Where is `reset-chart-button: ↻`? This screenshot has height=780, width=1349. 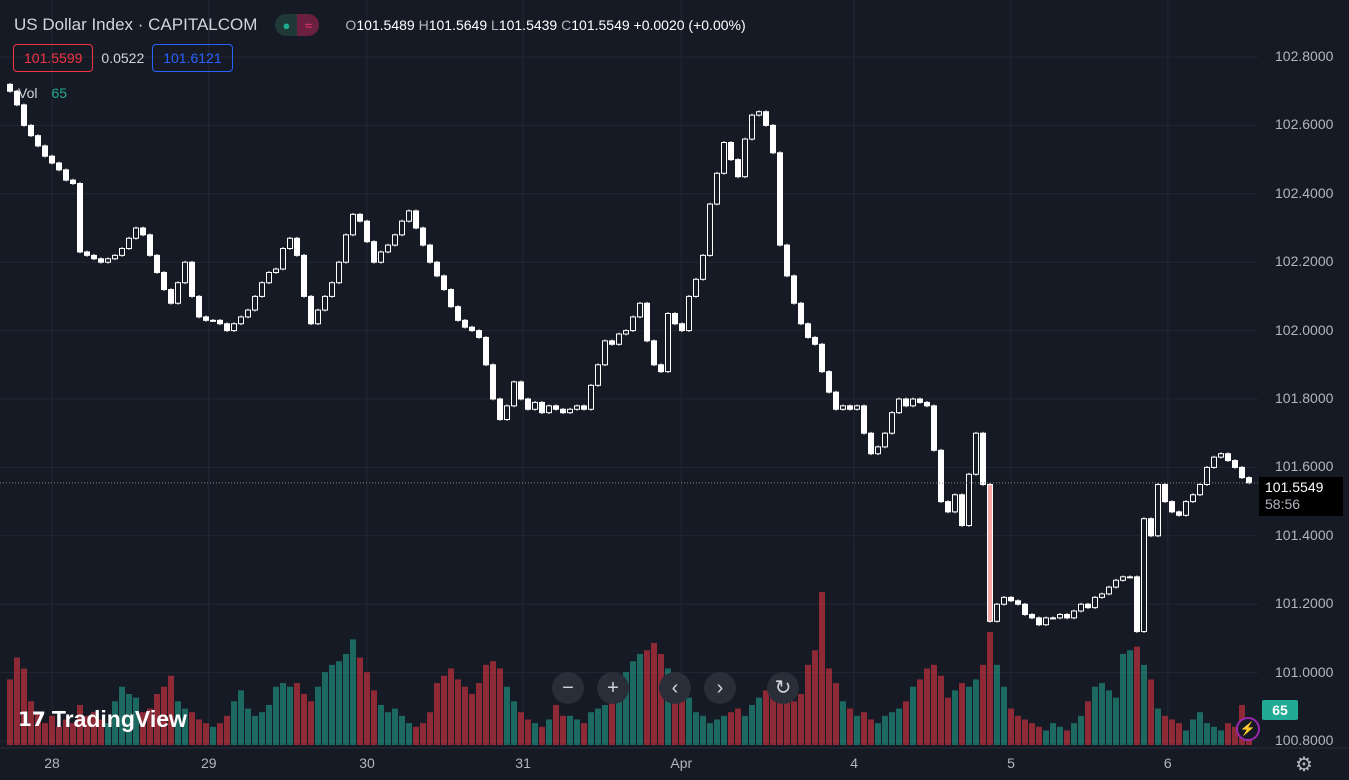 reset-chart-button: ↻ is located at coordinates (783, 688).